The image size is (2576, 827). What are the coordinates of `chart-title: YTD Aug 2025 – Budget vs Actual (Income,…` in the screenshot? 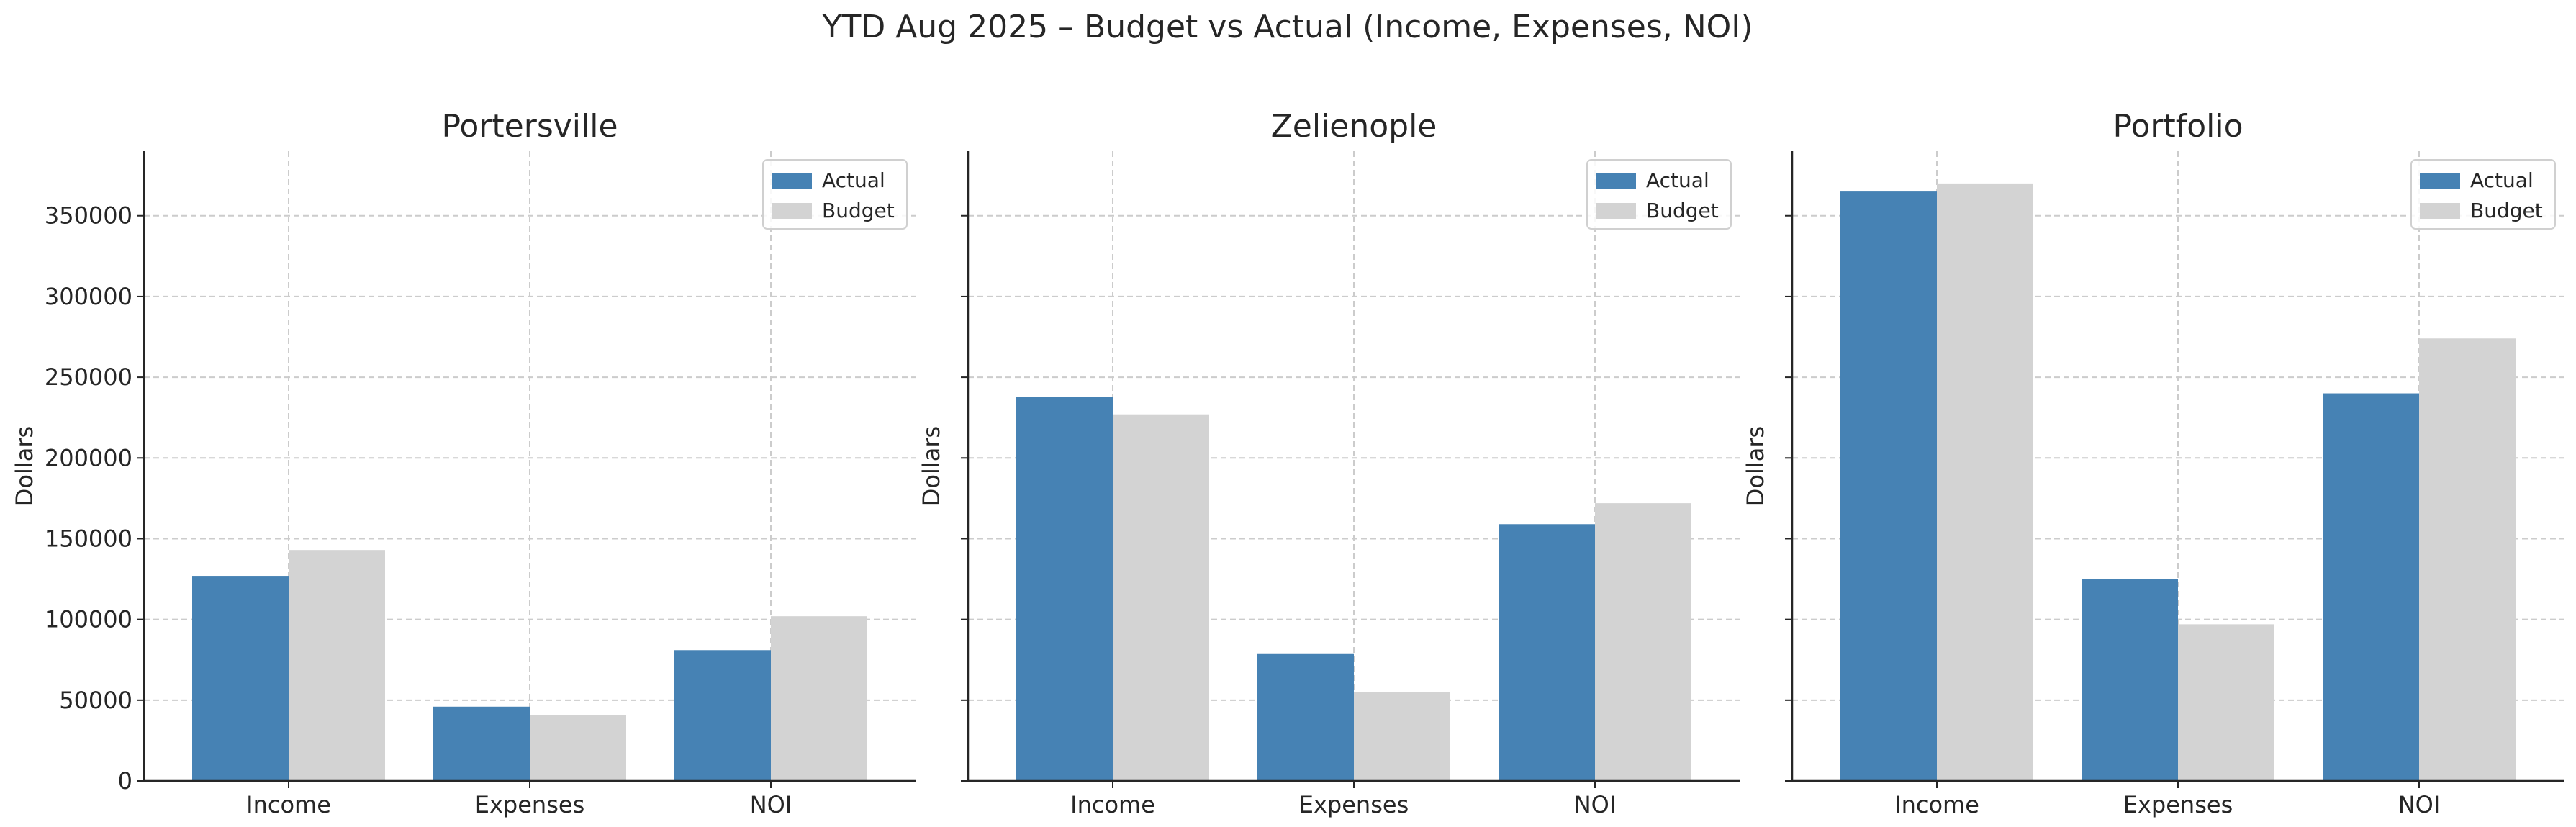 It's located at (1287, 27).